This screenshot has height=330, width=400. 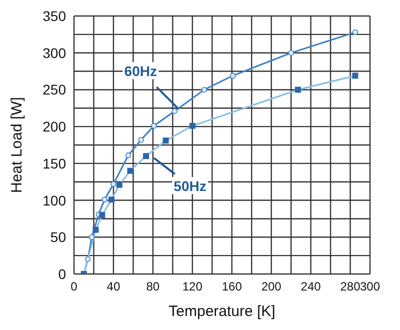 I want to click on y-tick-label: 350, so click(x=54, y=16).